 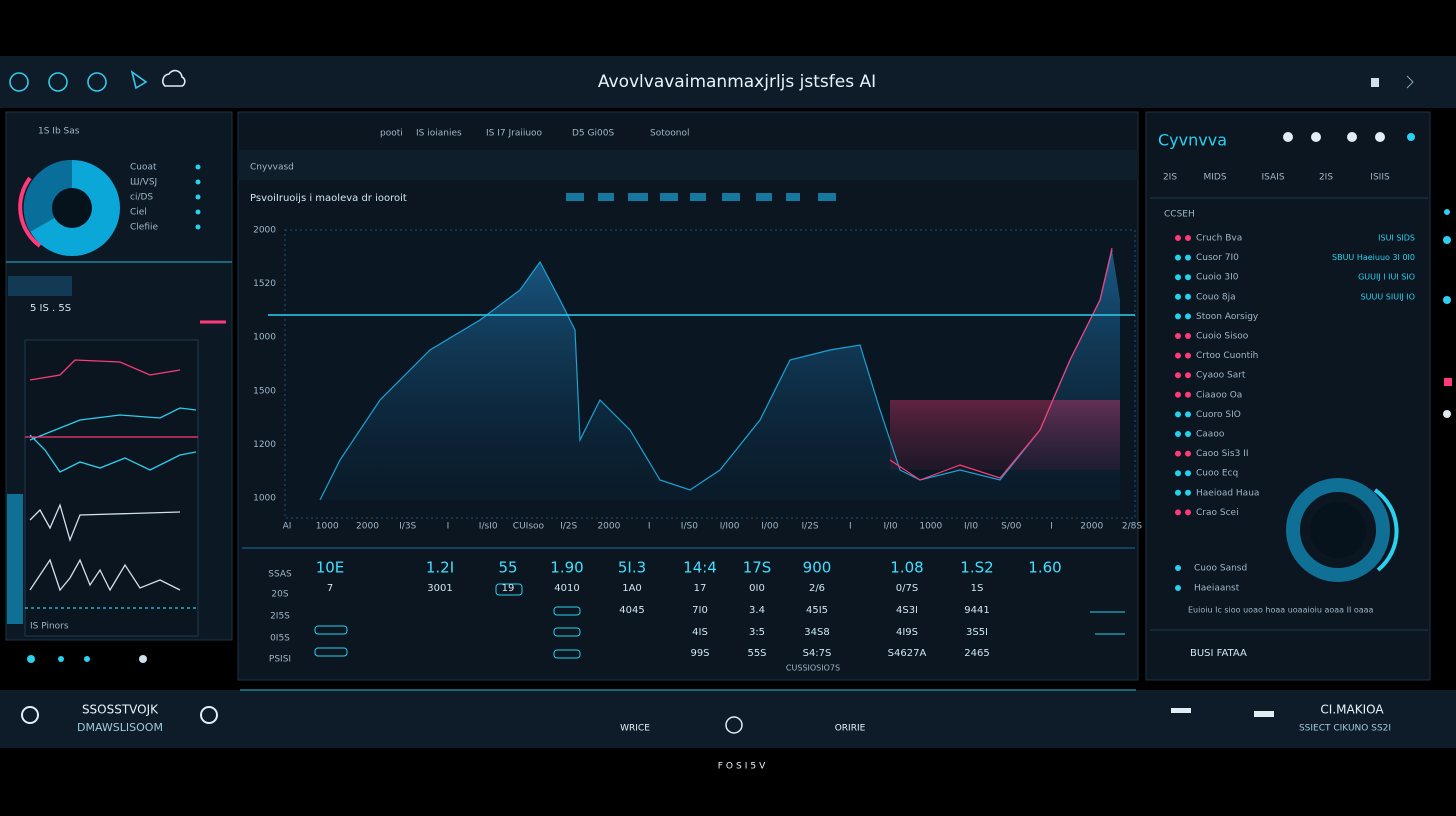 I want to click on table-cell: 19, so click(x=508, y=588).